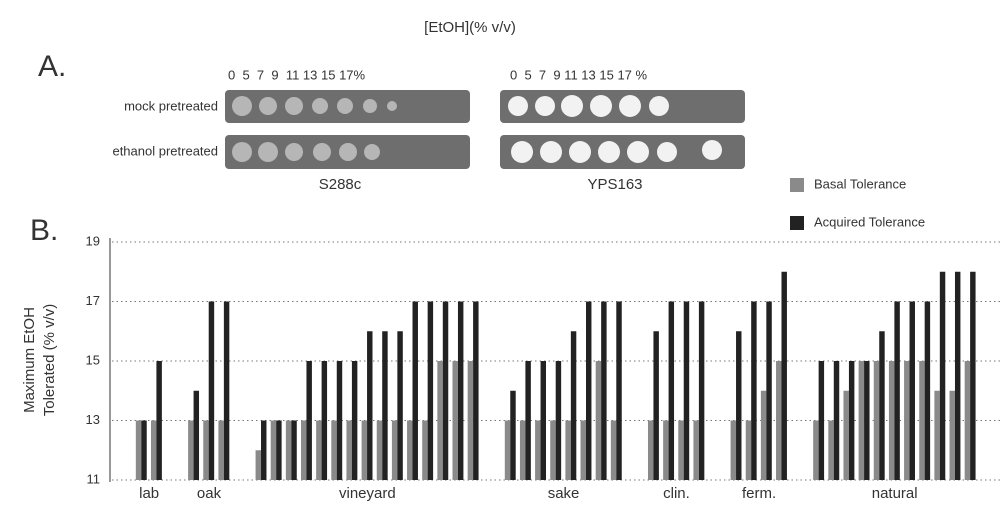 This screenshot has height=506, width=1005. I want to click on y-tick-label: 19, so click(93, 240).